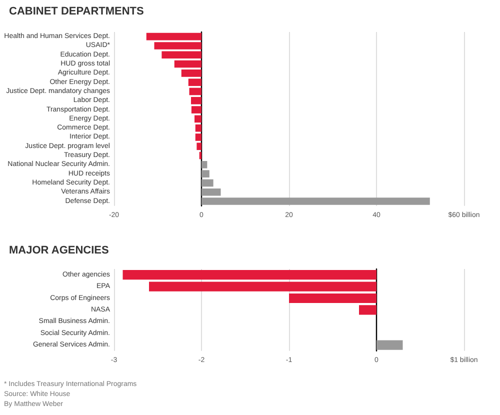  I want to click on chart-title: CABINET DEPARTMENTS, so click(76, 12).